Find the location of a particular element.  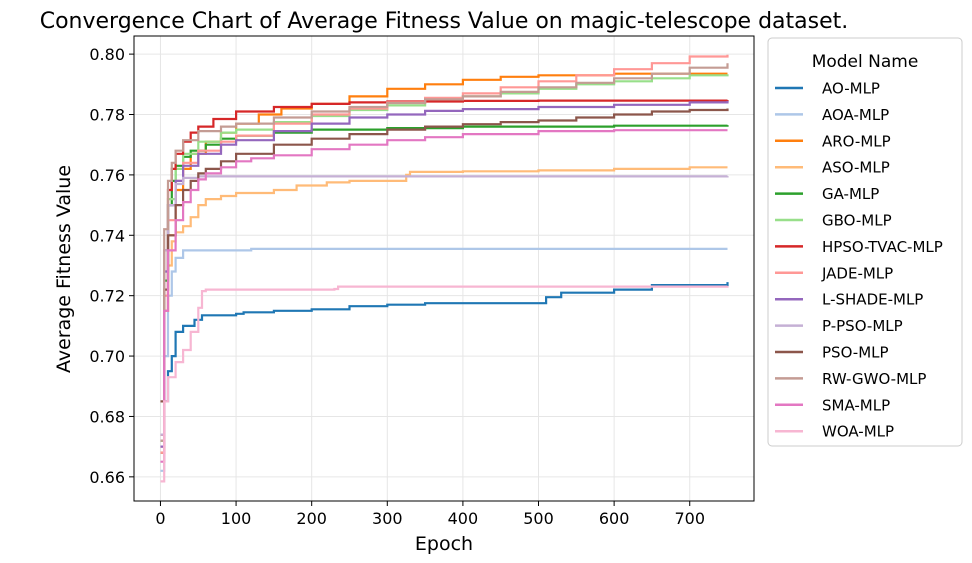

x-tick-label: 400 is located at coordinates (463, 518).